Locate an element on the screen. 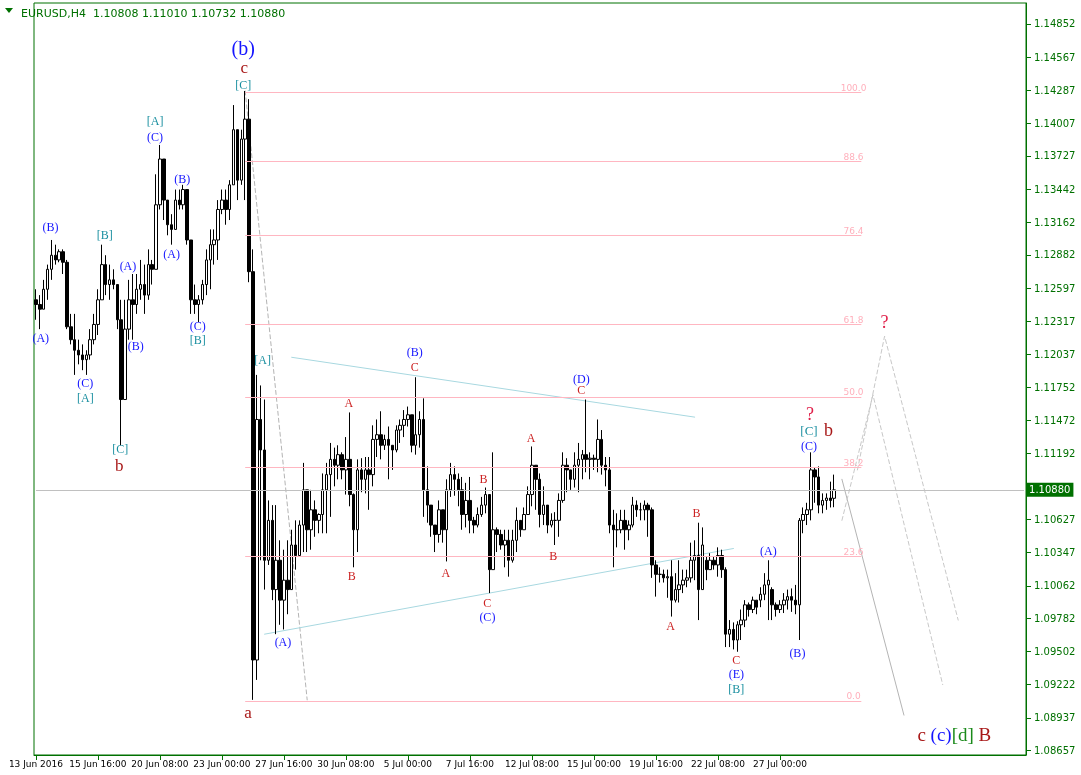 The image size is (1081, 775). y-tick-label: 1.11472 is located at coordinates (1055, 420).